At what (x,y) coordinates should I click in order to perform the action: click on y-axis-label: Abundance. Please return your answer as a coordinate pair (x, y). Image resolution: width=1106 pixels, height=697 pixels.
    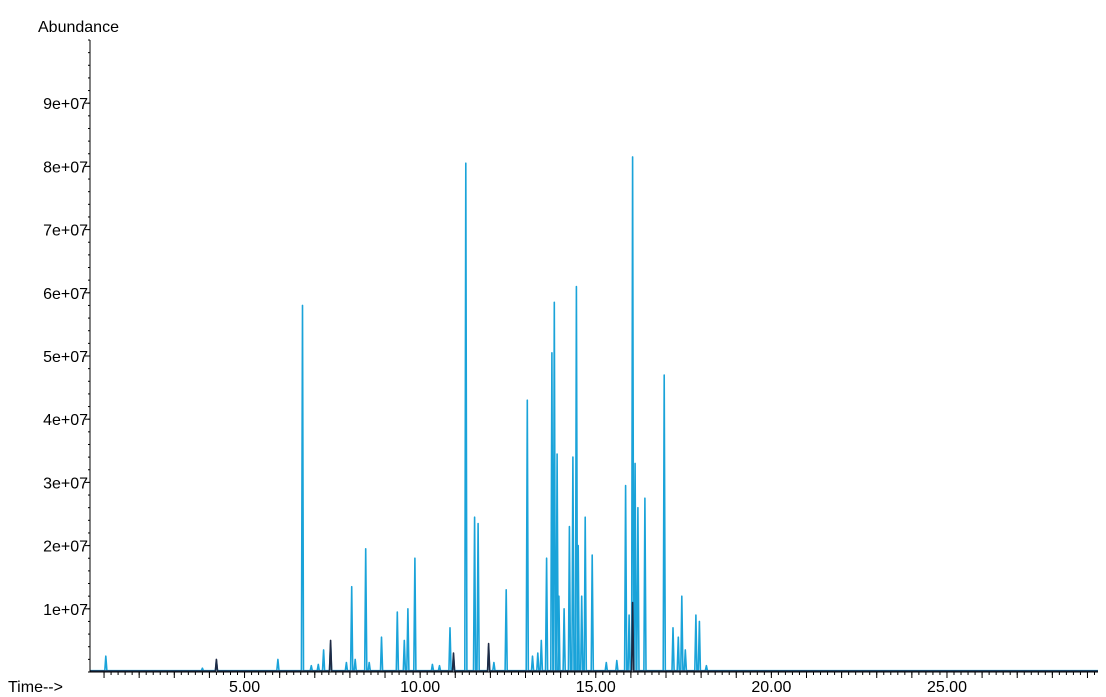
    Looking at the image, I should click on (78, 27).